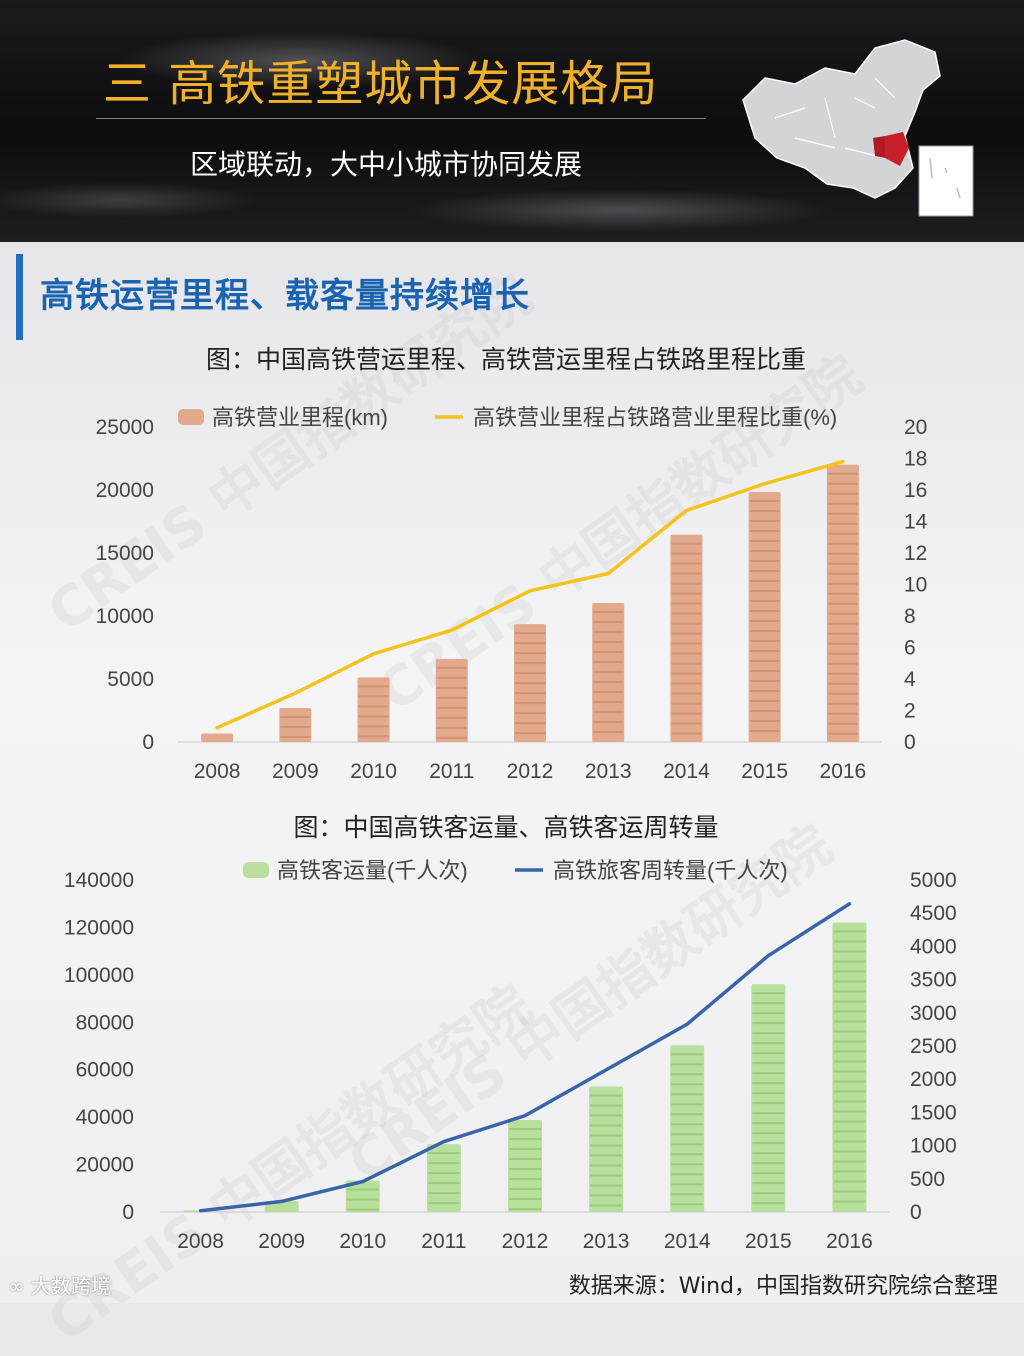 This screenshot has width=1024, height=1356. Describe the element at coordinates (105, 1070) in the screenshot. I see `y-tick-label-left: 60000` at that location.